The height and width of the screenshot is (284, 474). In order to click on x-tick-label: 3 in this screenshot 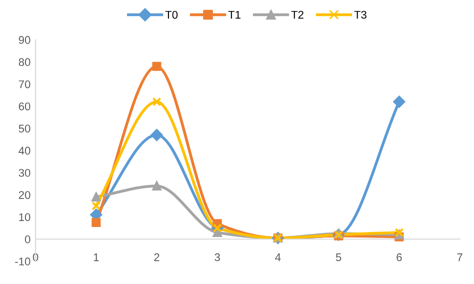, I will do `click(217, 257)`.